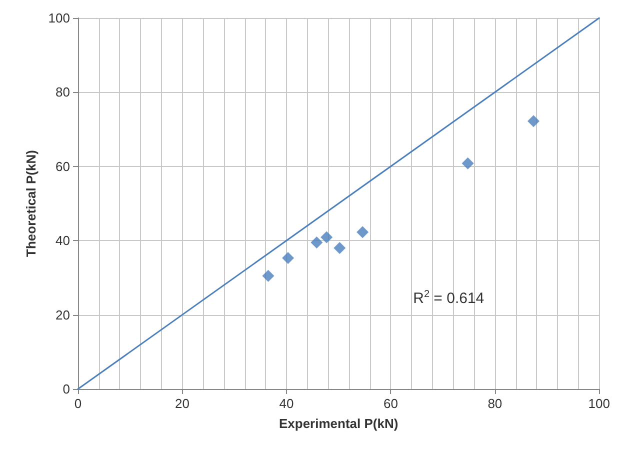 The height and width of the screenshot is (449, 621). What do you see at coordinates (59, 18) in the screenshot?
I see `y-tick-label: 100` at bounding box center [59, 18].